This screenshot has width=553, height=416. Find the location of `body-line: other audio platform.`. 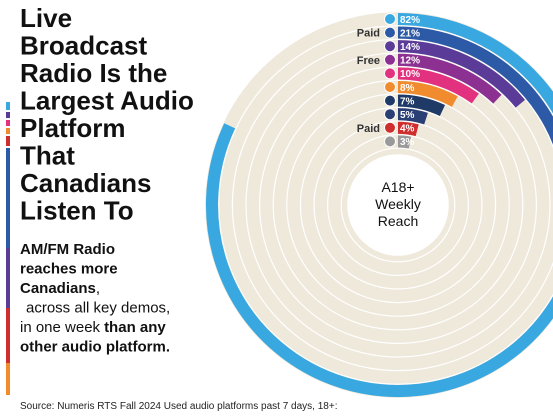

body-line: other audio platform. is located at coordinates (95, 347).